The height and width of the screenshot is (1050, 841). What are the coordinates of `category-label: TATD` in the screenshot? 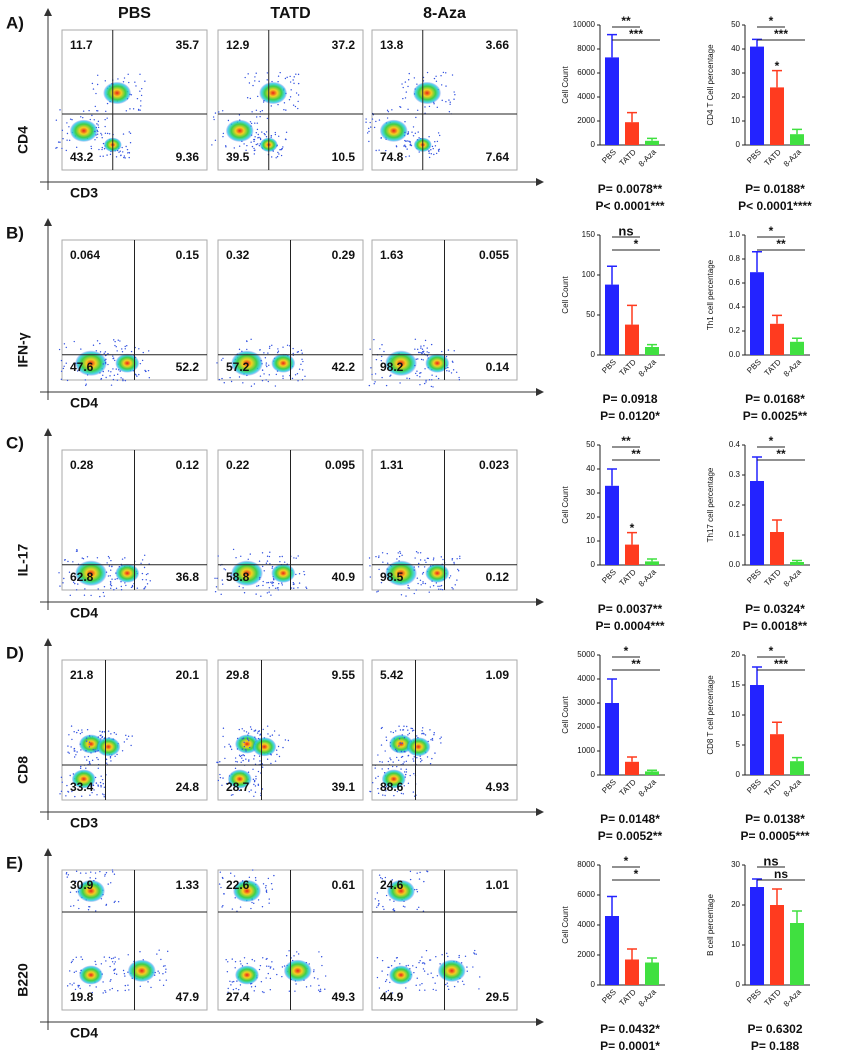 It's located at (773, 157).